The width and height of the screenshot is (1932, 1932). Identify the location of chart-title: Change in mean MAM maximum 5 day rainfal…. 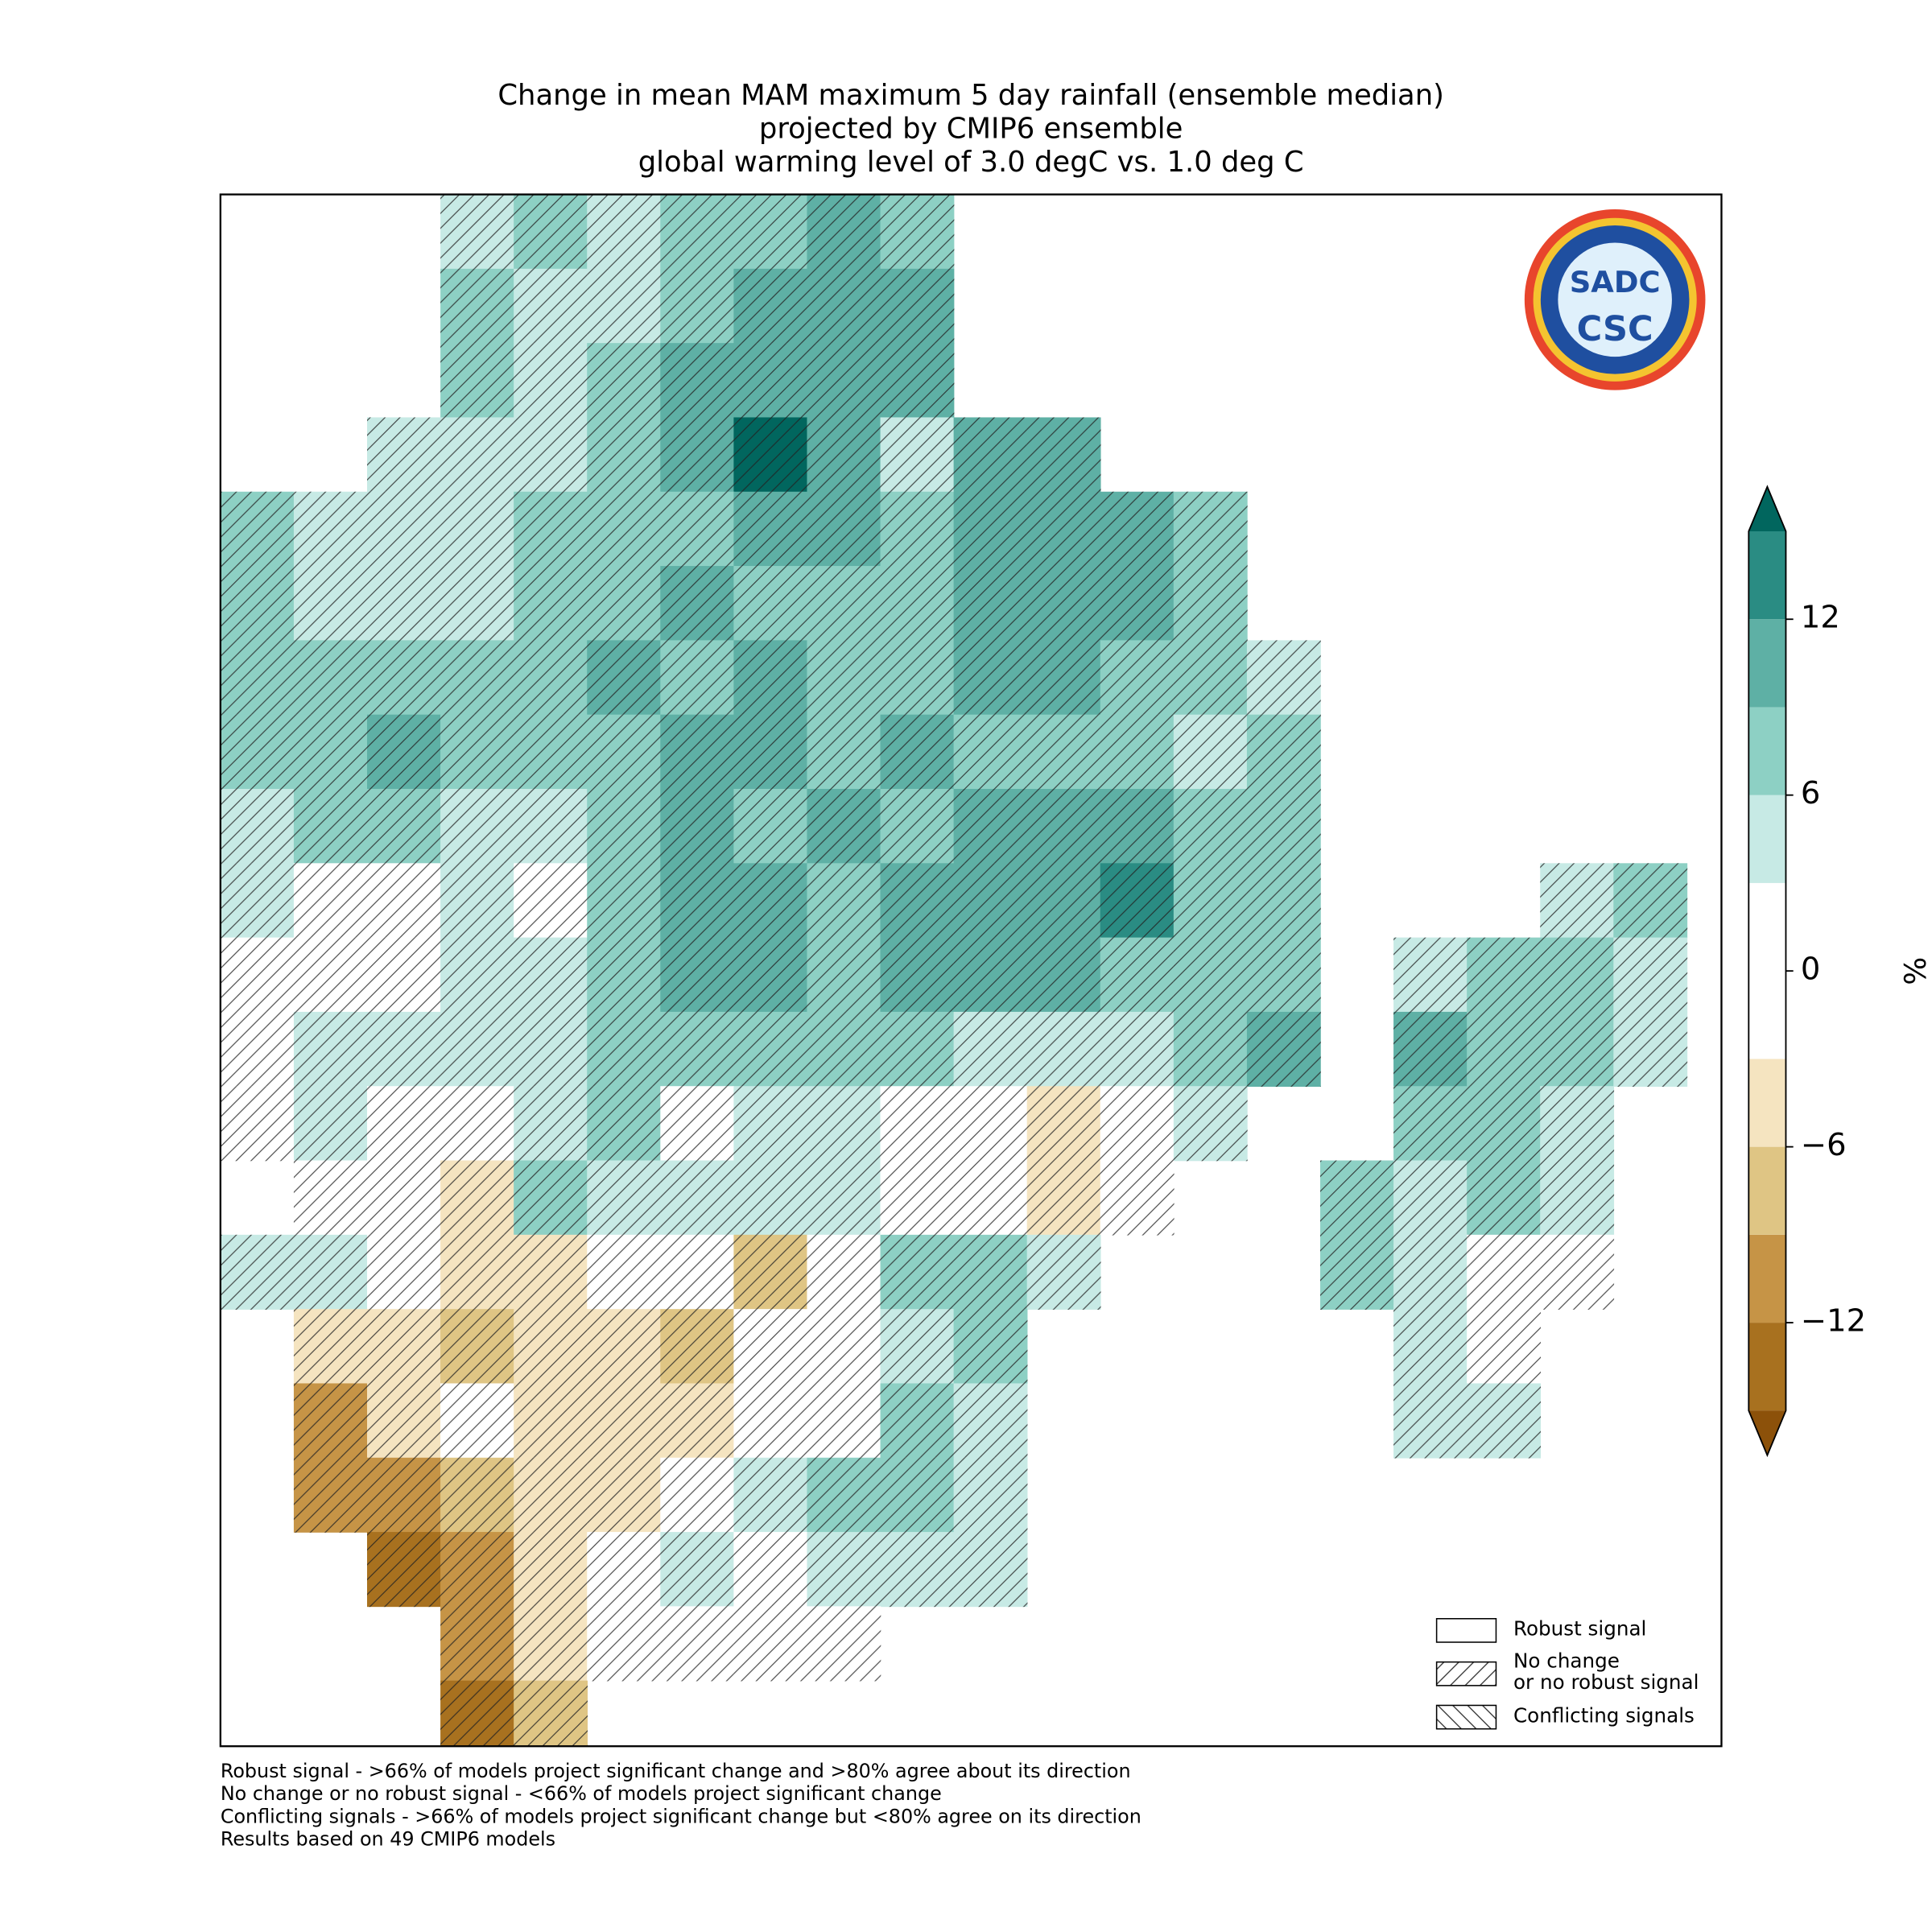
(970, 95).